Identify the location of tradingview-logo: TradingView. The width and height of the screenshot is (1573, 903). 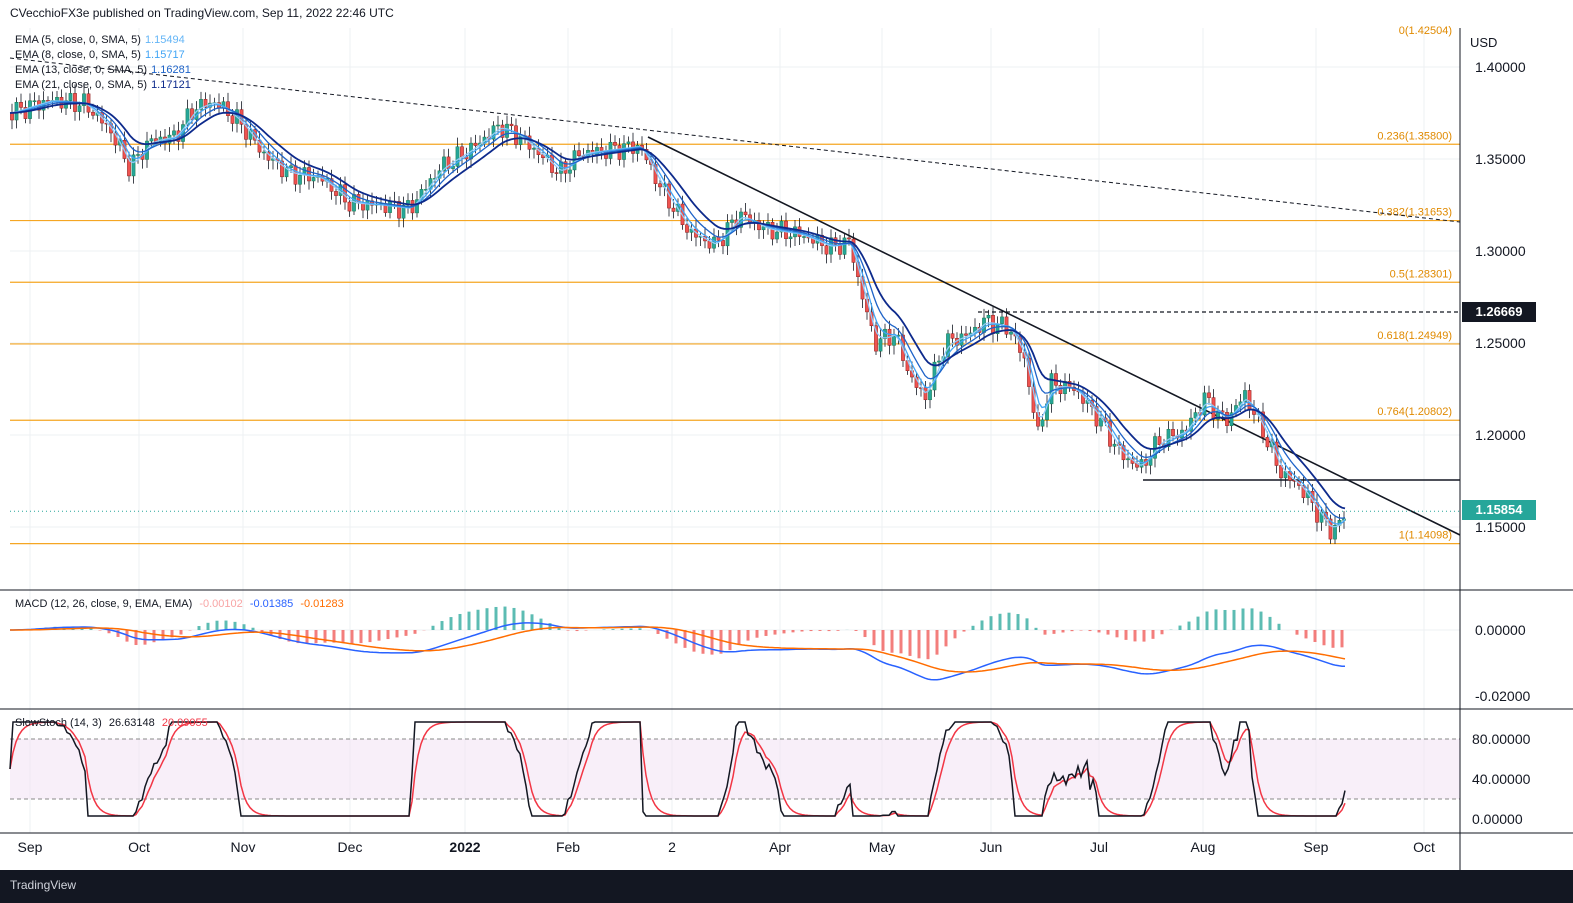
(43, 885).